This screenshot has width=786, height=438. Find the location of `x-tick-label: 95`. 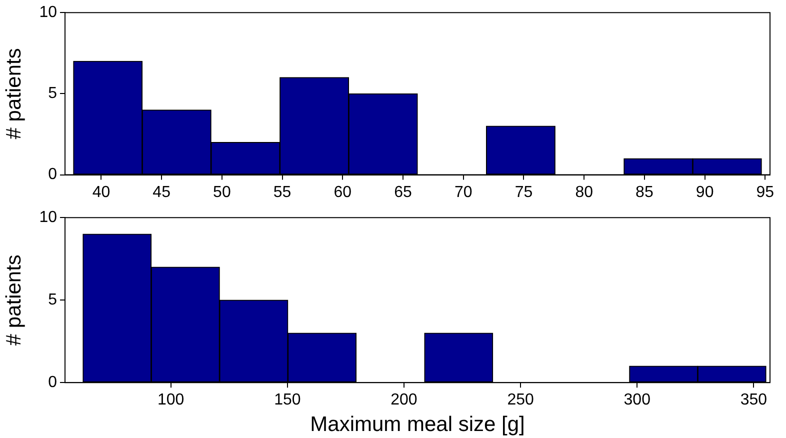

x-tick-label: 95 is located at coordinates (765, 192).